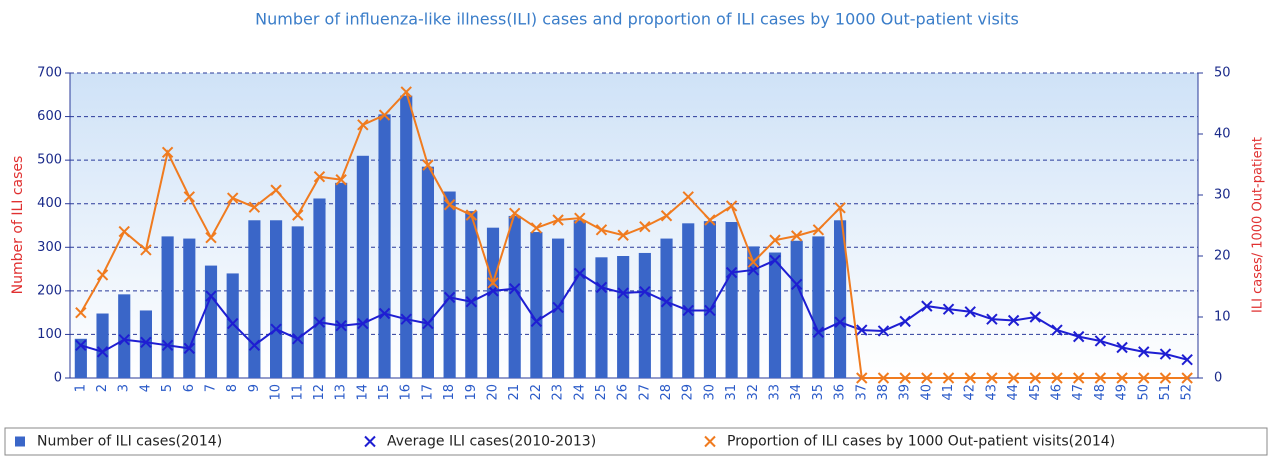 Image resolution: width=1274 pixels, height=459 pixels. Describe the element at coordinates (1222, 134) in the screenshot. I see `y2-tick-label: 40` at that location.